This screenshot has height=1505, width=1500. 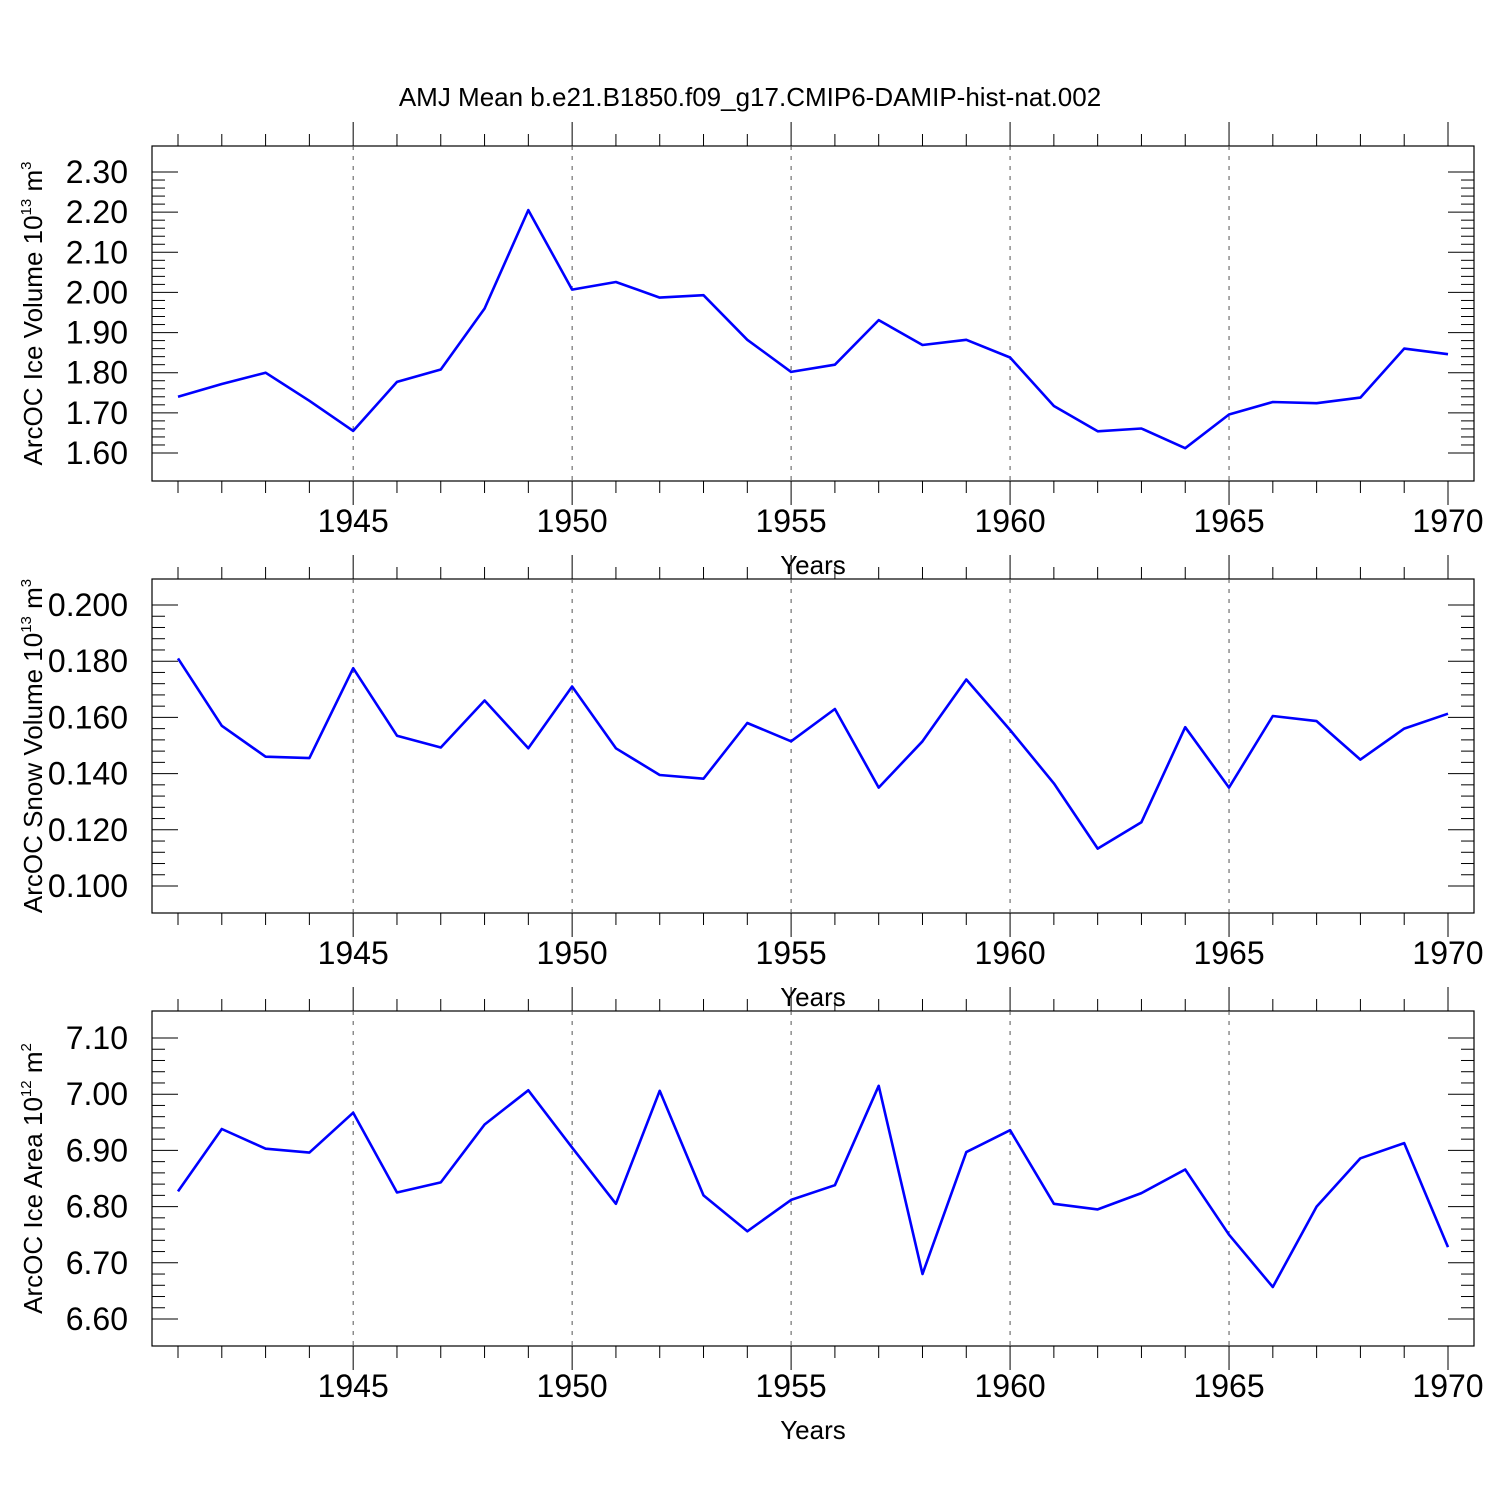 What do you see at coordinates (88, 661) in the screenshot?
I see `y-tick-label: 0.180` at bounding box center [88, 661].